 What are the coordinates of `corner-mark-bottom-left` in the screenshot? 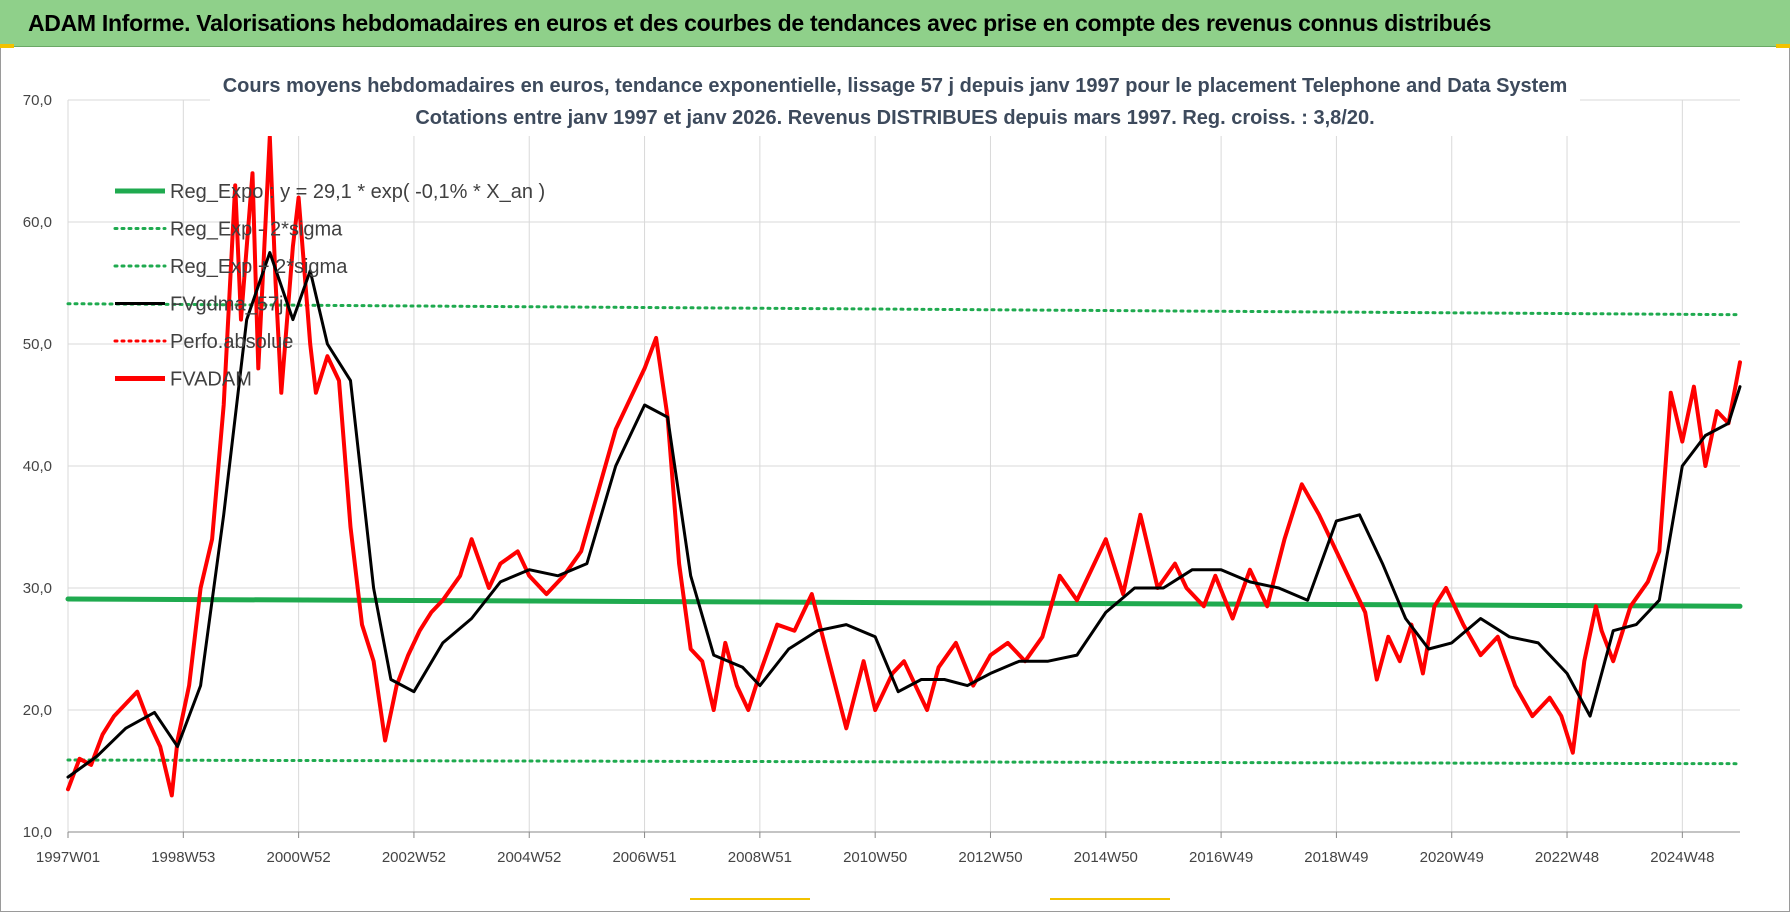 It's located at (750, 899).